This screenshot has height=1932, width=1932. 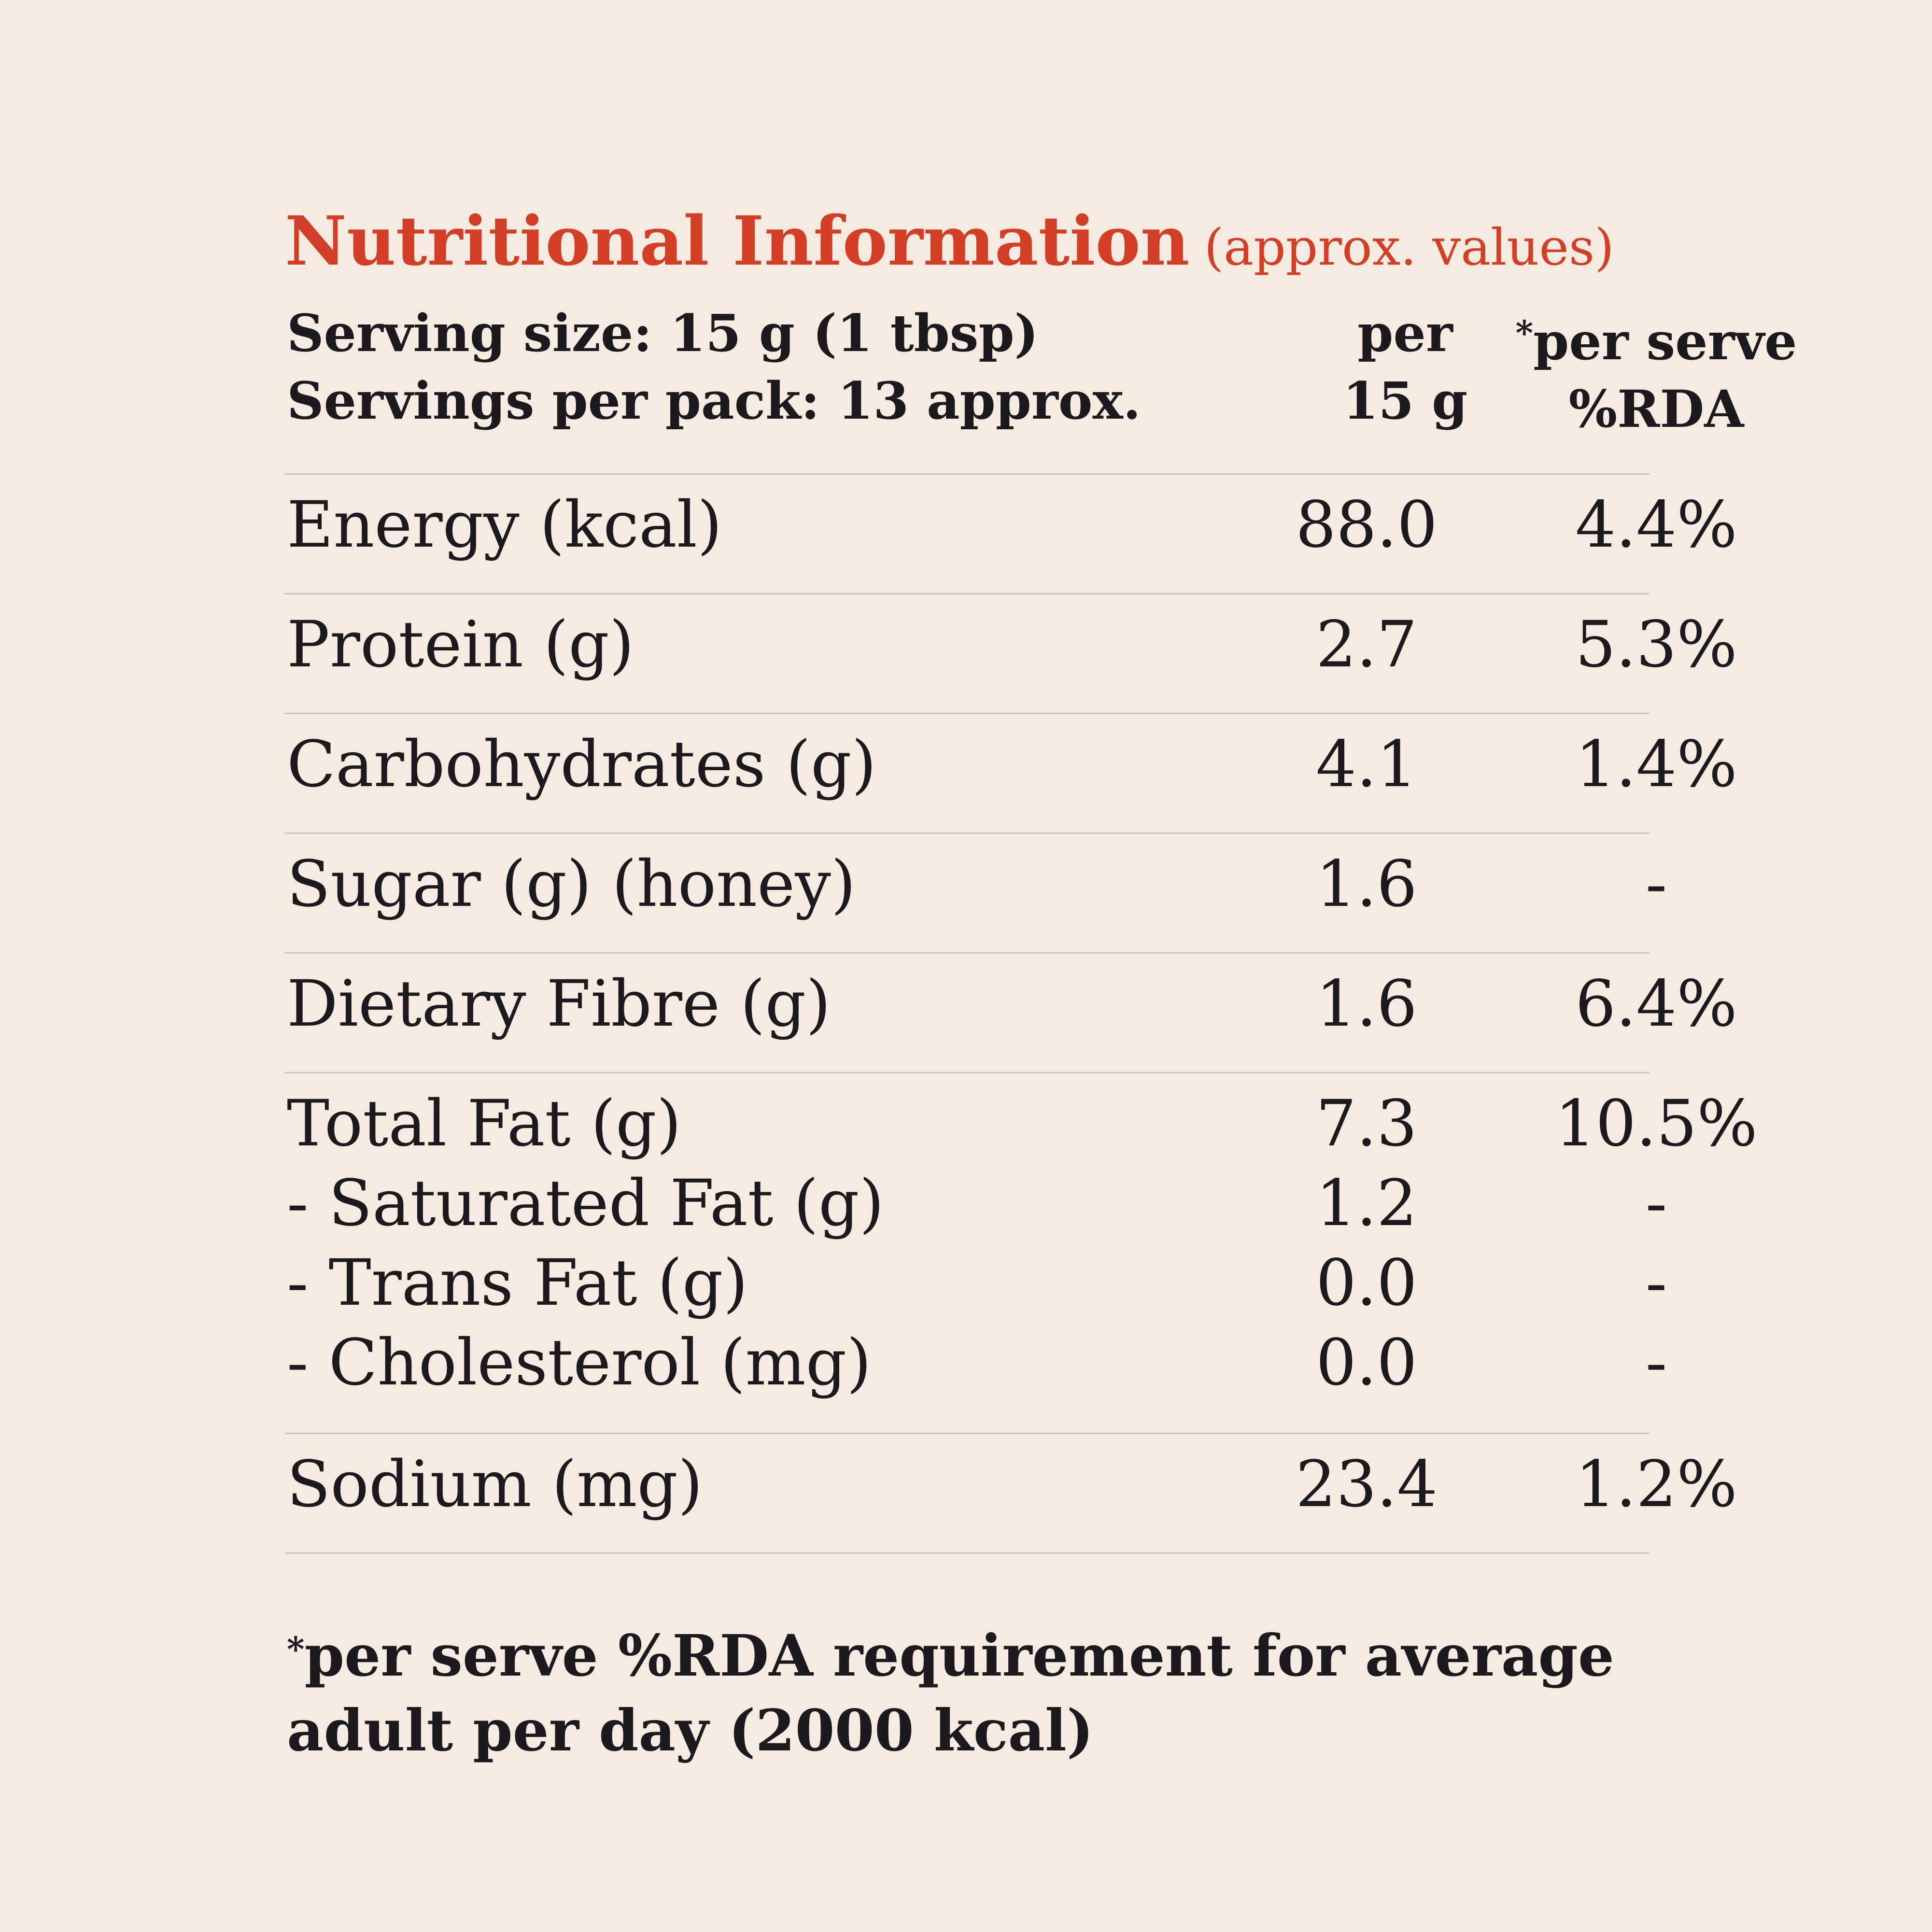 I want to click on nutrient-name: Protein (g), so click(x=461, y=644).